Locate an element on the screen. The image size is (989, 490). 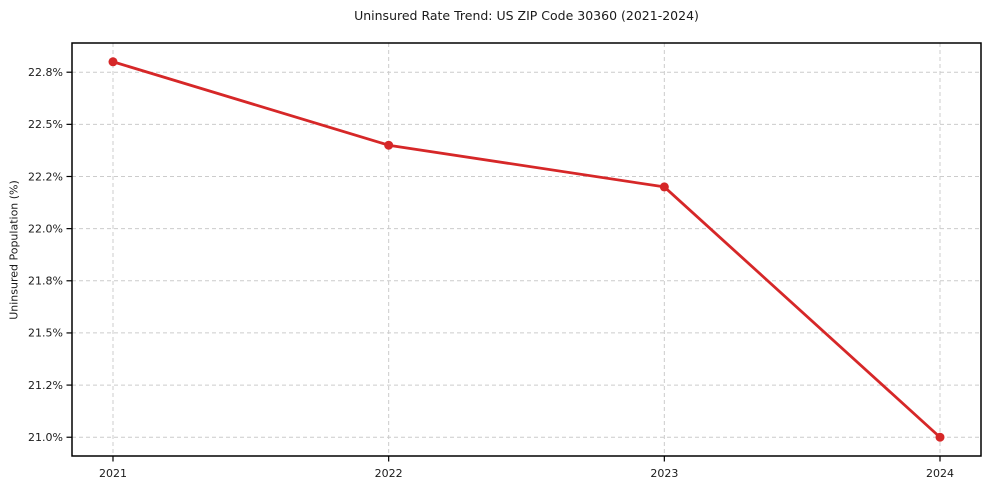
data-point-marker-2023 is located at coordinates (664, 187).